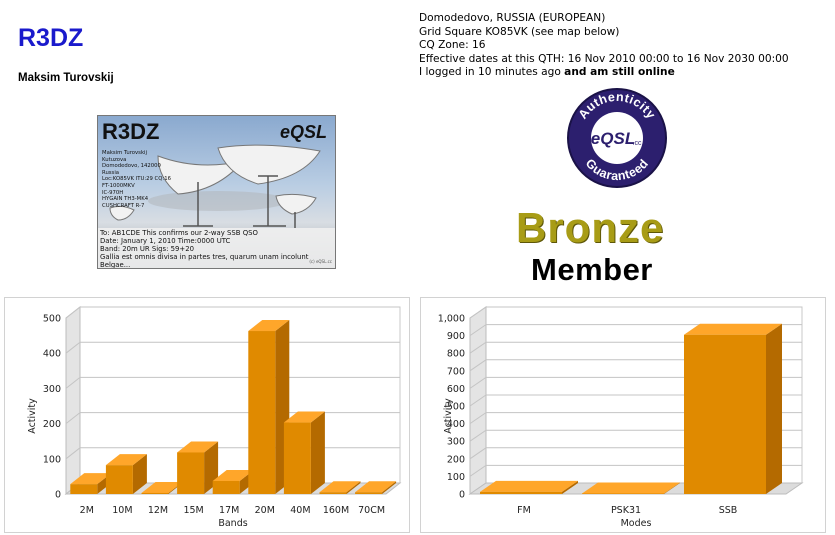  I want to click on x-axis-title: Modes, so click(636, 523).